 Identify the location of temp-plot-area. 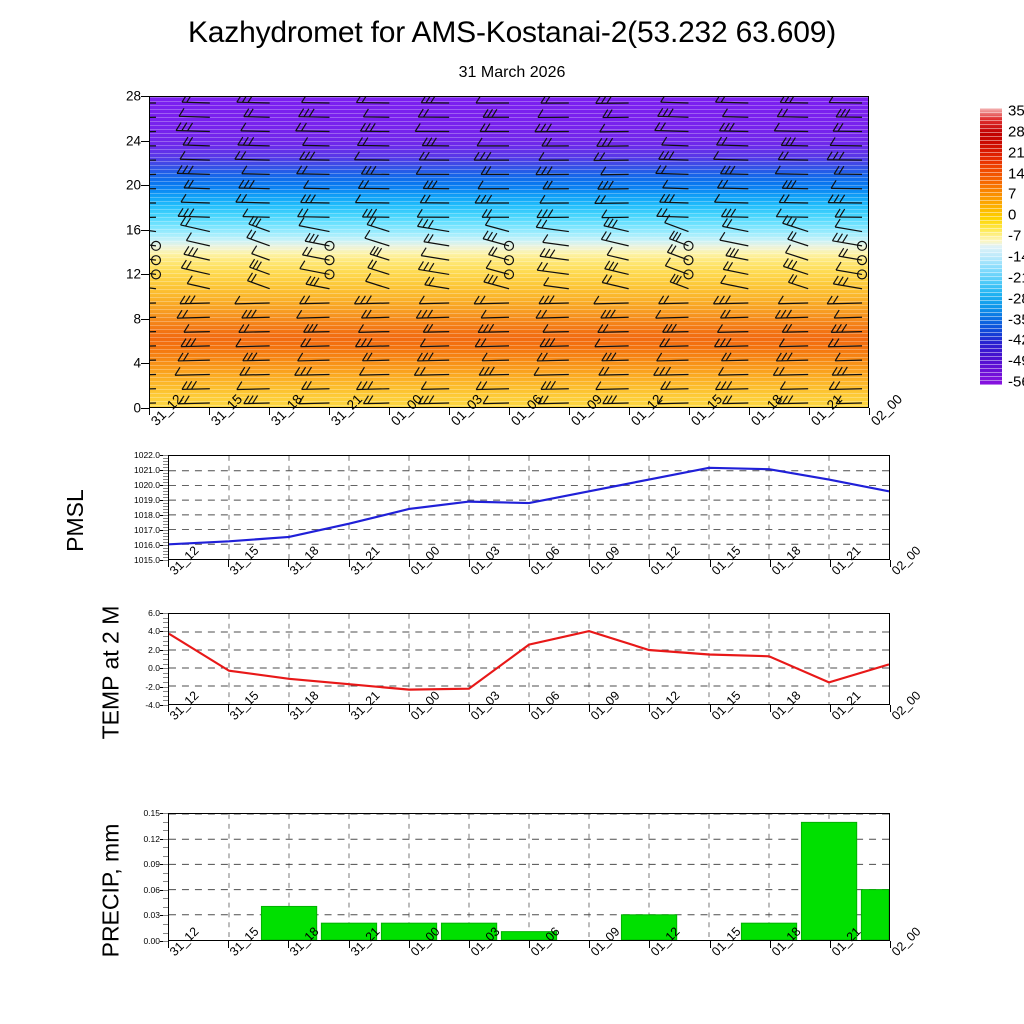
(529, 659).